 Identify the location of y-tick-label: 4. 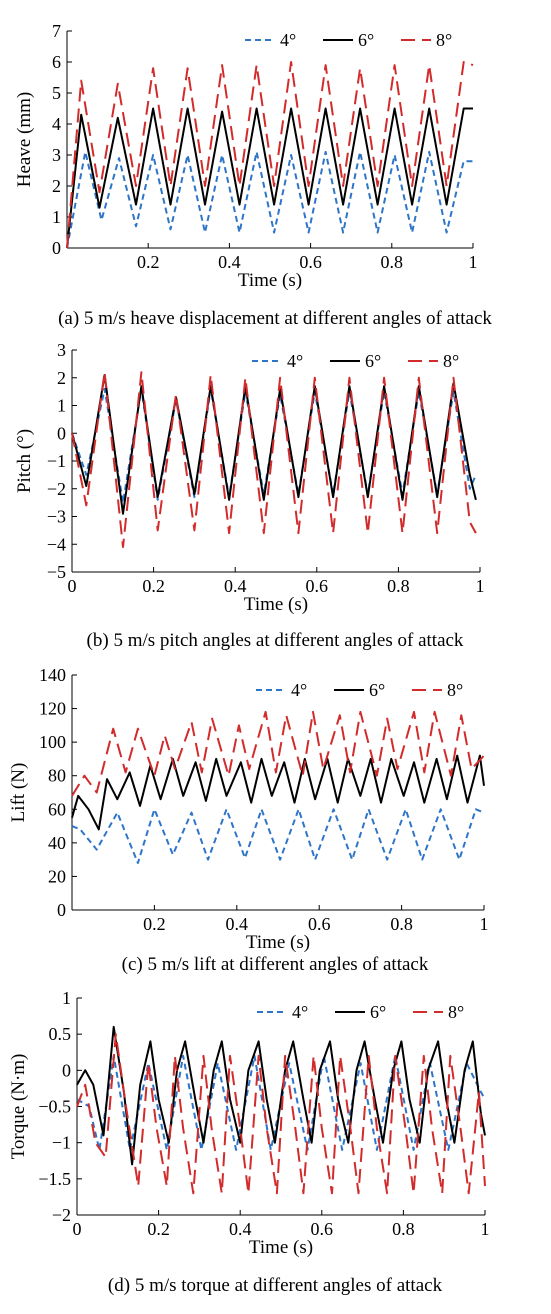
(56, 124).